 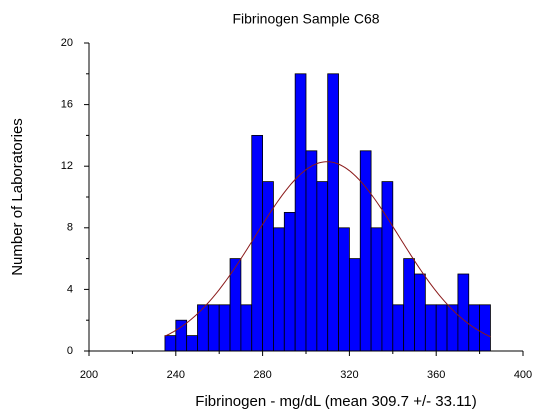 What do you see at coordinates (89, 375) in the screenshot?
I see `x-tick-label: 200` at bounding box center [89, 375].